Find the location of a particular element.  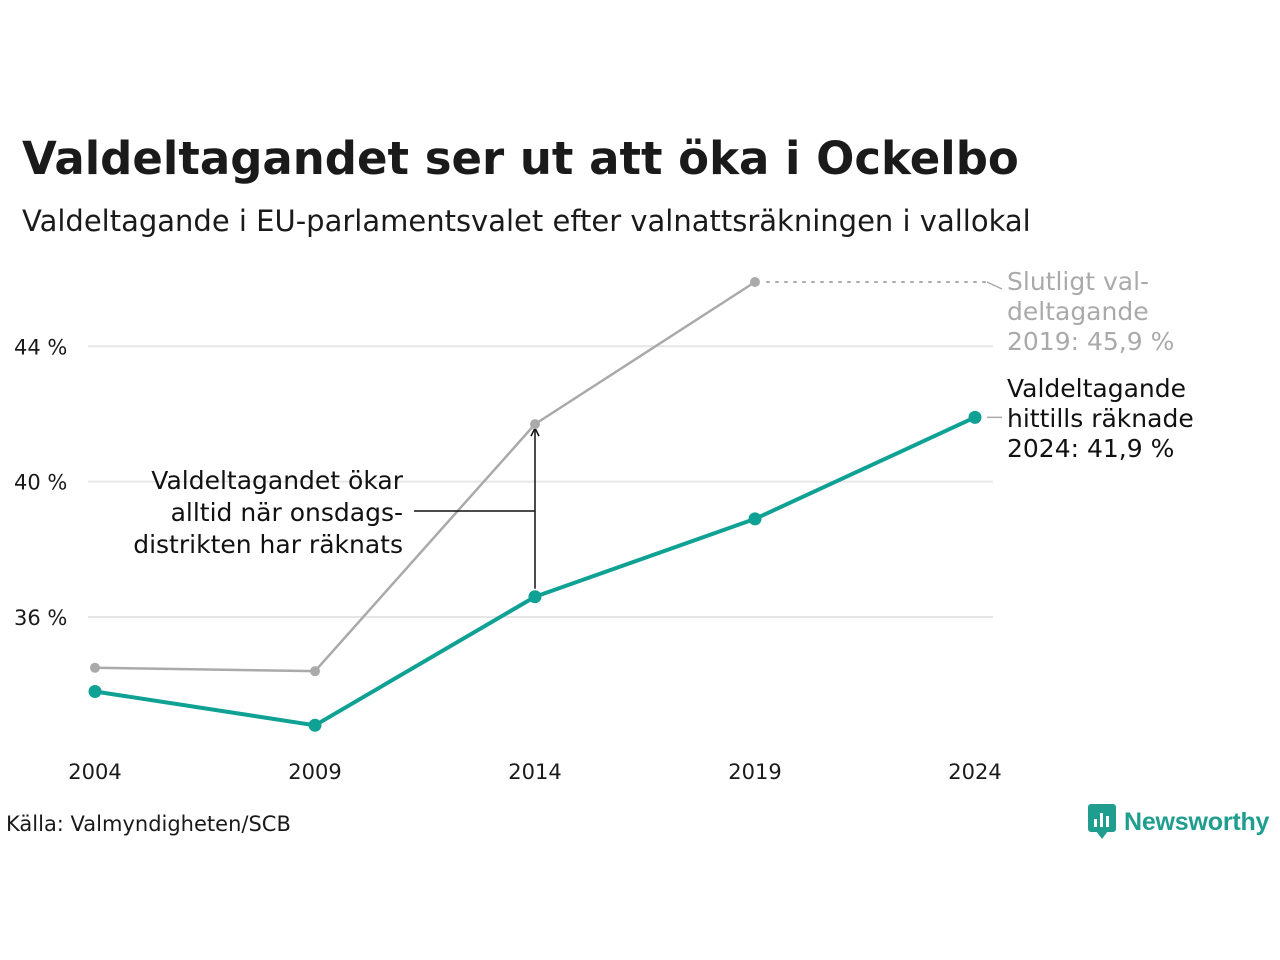

chart-title: Valdeltagandet ser ut att öka i Ockelbo is located at coordinates (520, 158).